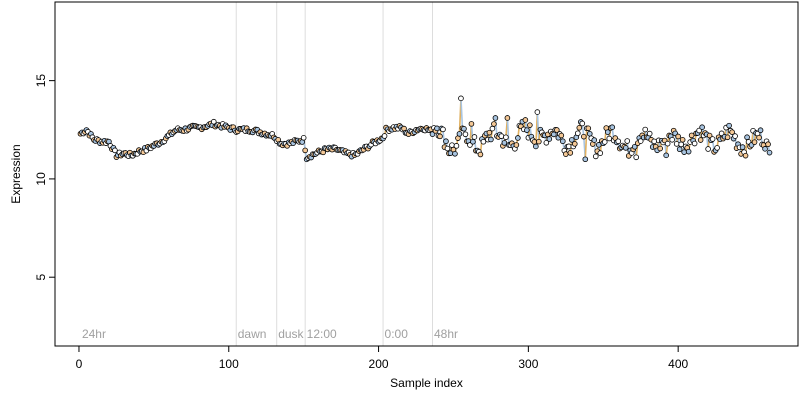 The width and height of the screenshot is (800, 405). I want to click on x-axis-label: Sample index, so click(426, 383).